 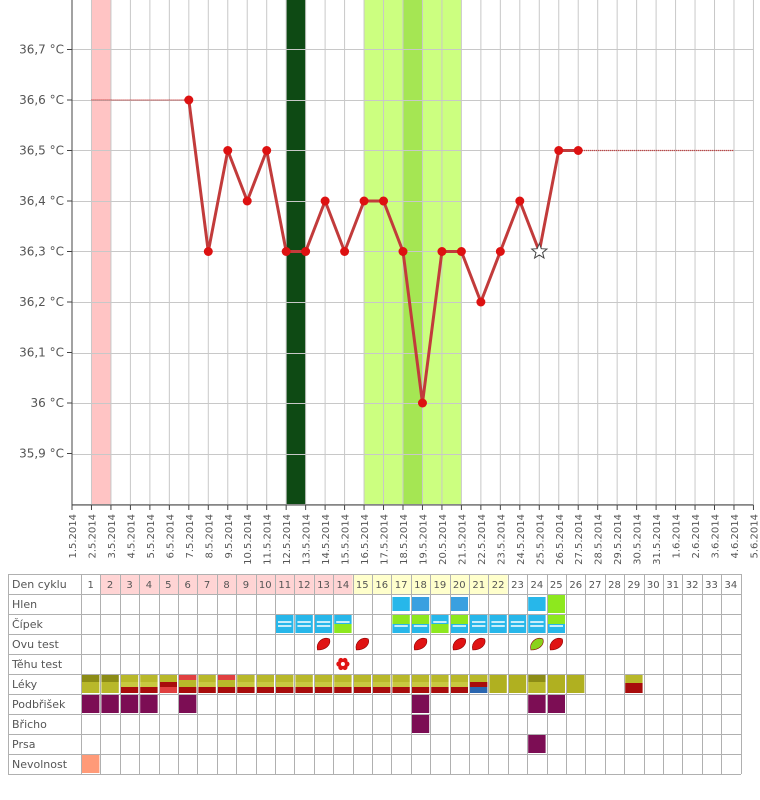 What do you see at coordinates (677, 536) in the screenshot?
I see `x-tick-label: 1.6.2014` at bounding box center [677, 536].